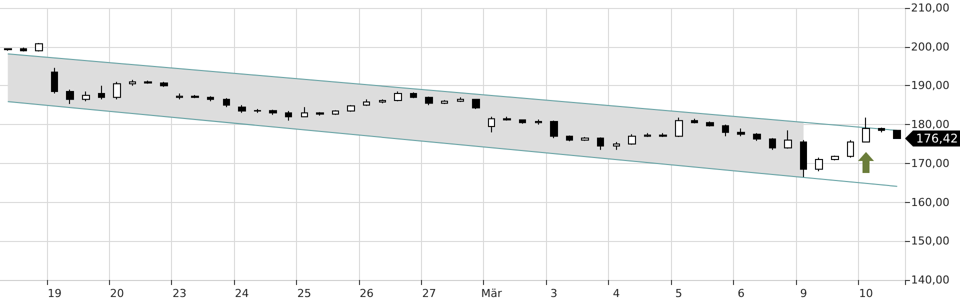 Image resolution: width=960 pixels, height=300 pixels. What do you see at coordinates (678, 293) in the screenshot?
I see `x-tick-label: 5` at bounding box center [678, 293].